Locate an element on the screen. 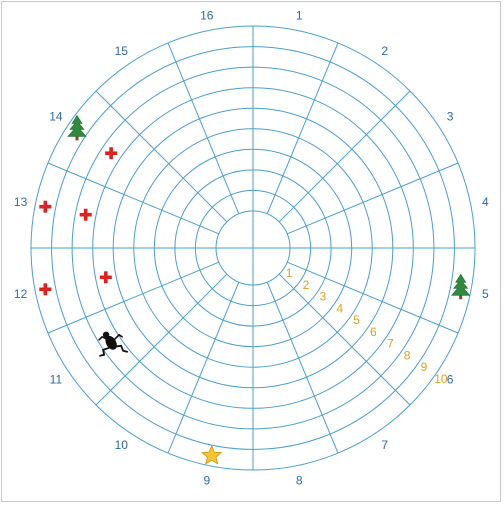  ring-label-9: 9 is located at coordinates (424, 367).